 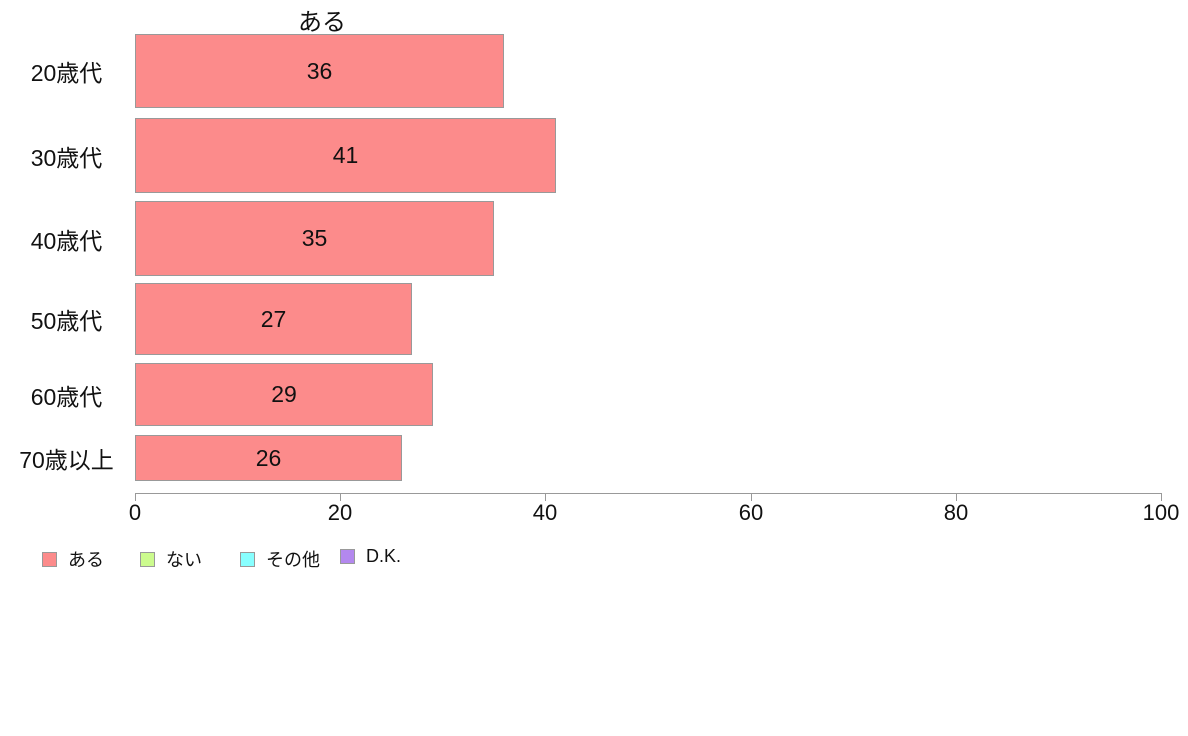 I want to click on bar: 41, so click(x=345, y=155).